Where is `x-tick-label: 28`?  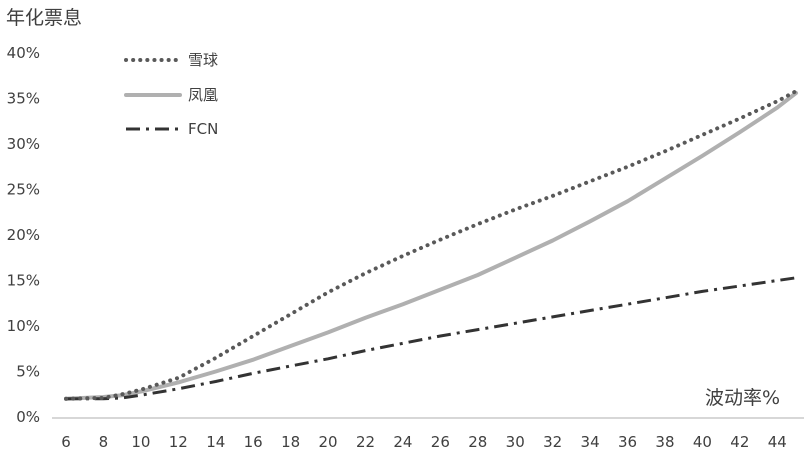
x-tick-label: 28 is located at coordinates (477, 442).